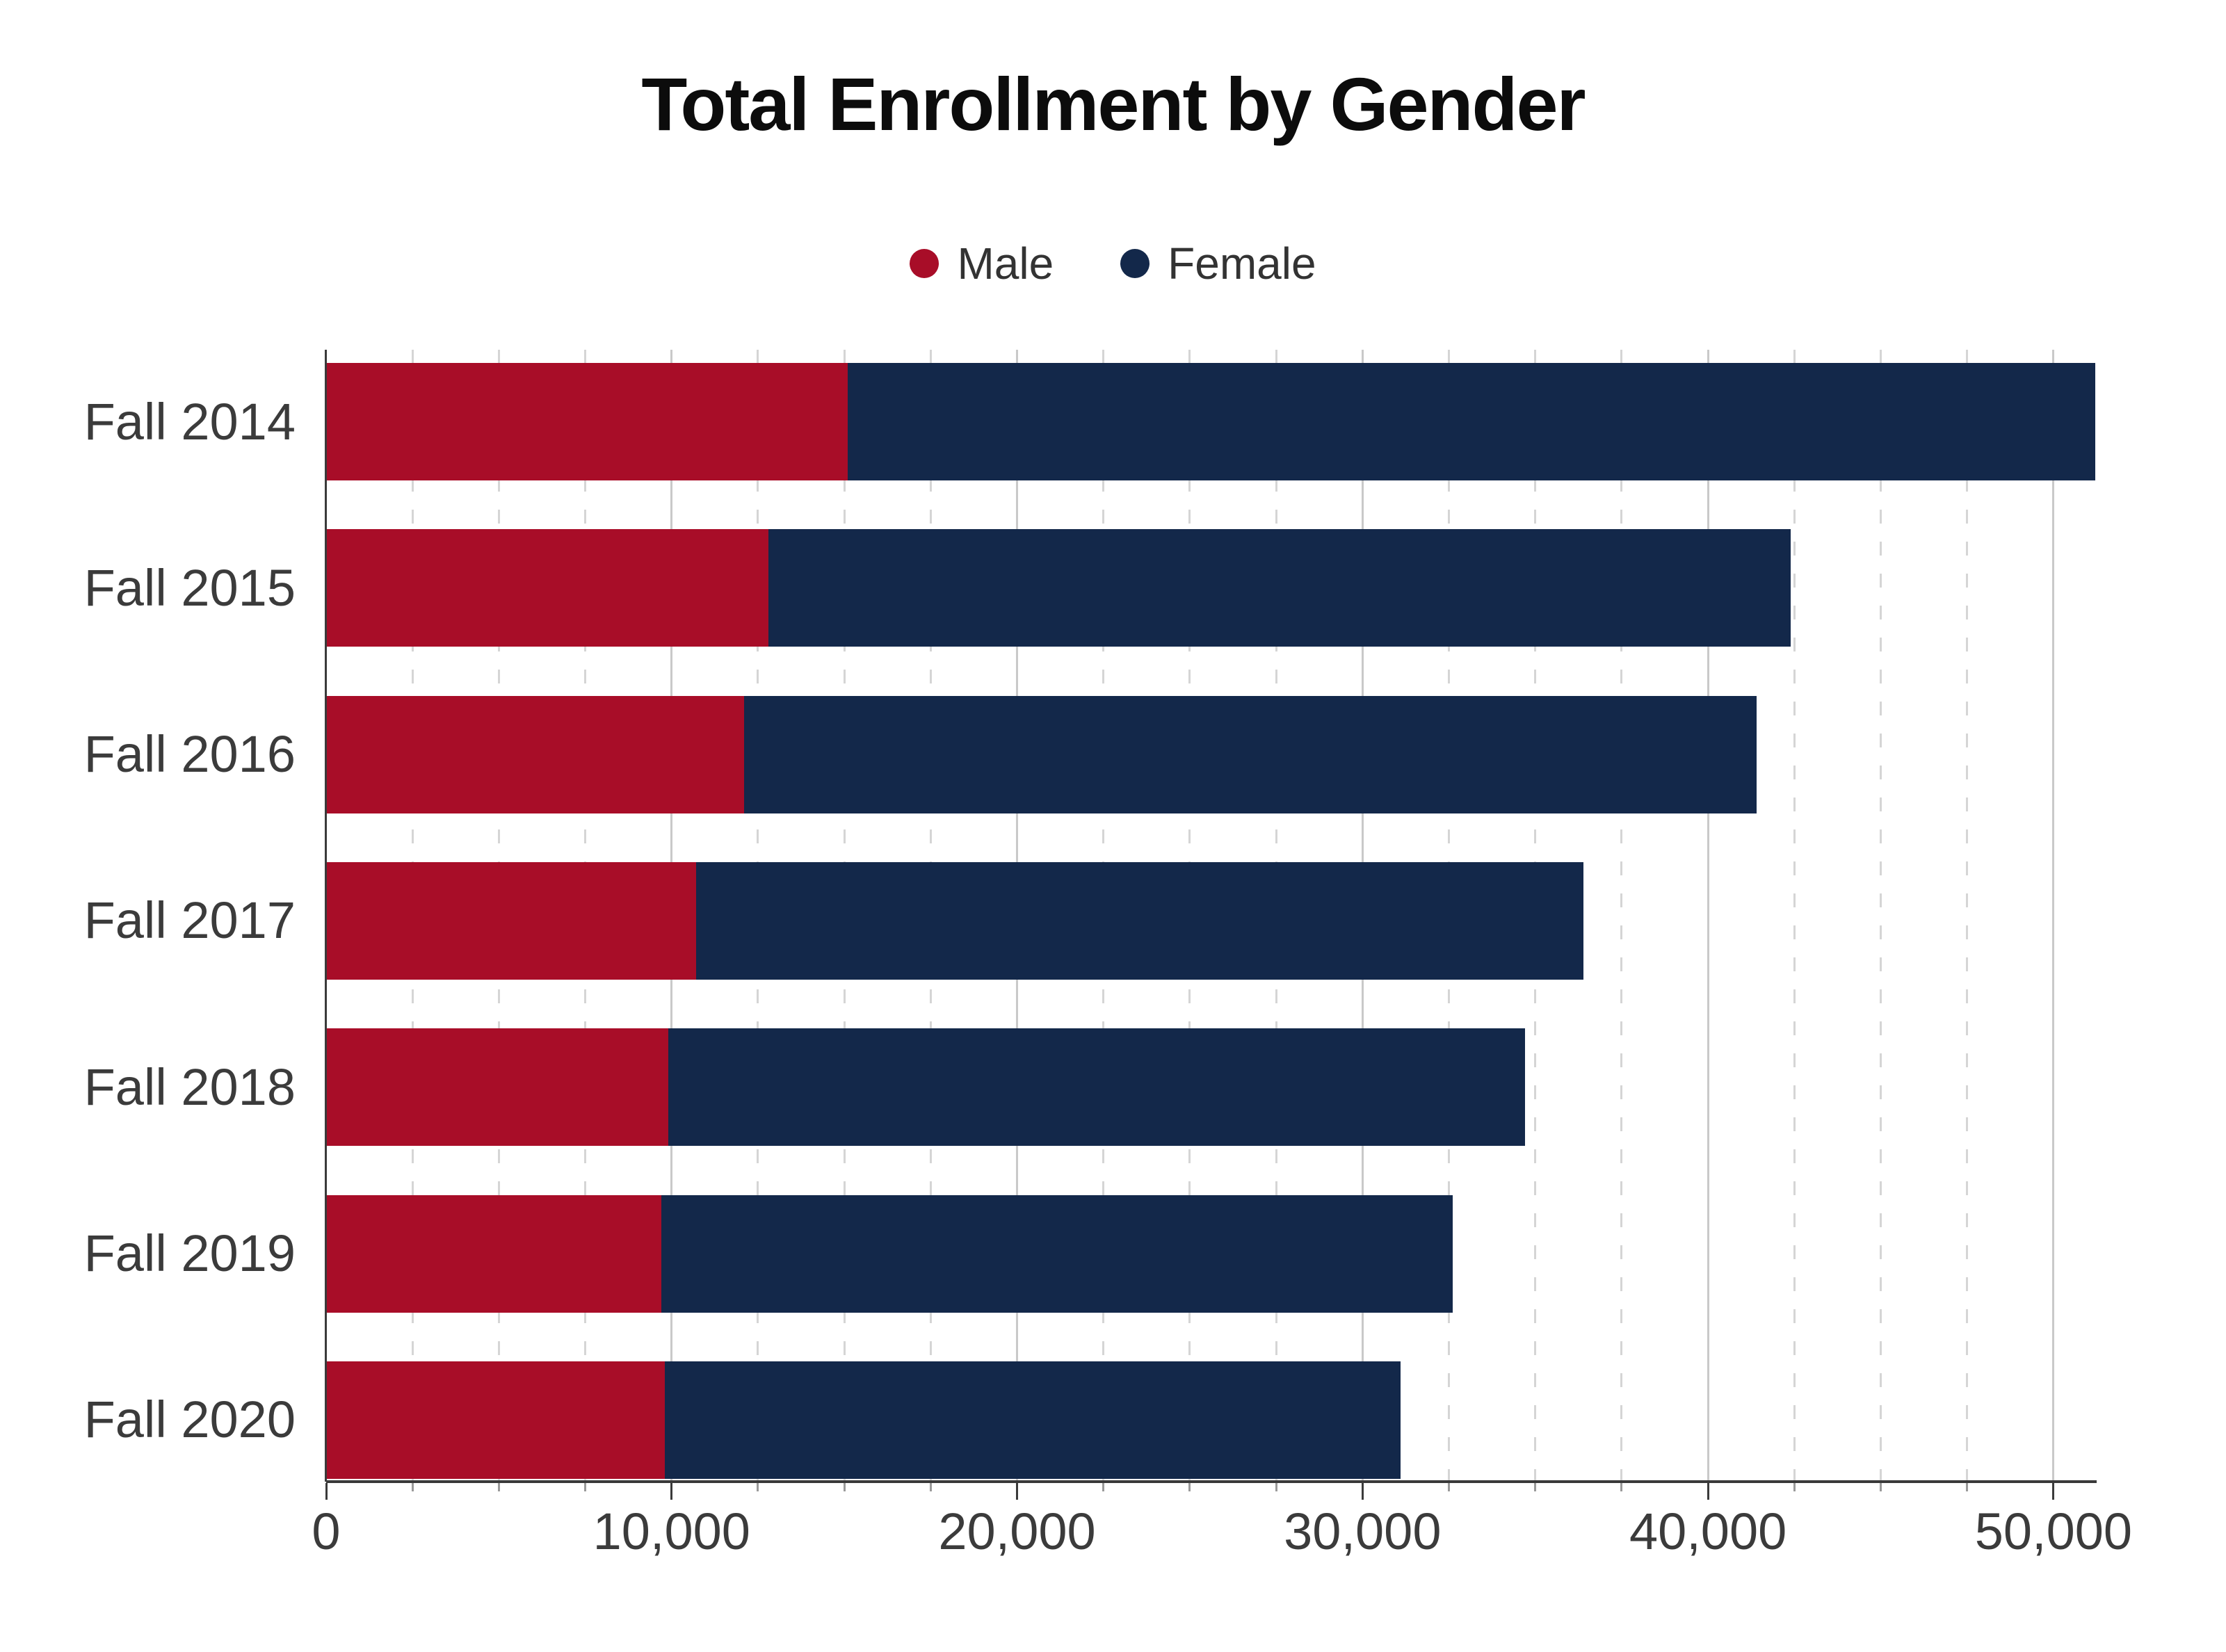 The image size is (2226, 1652). I want to click on bar-row-fall-2015, so click(1211, 588).